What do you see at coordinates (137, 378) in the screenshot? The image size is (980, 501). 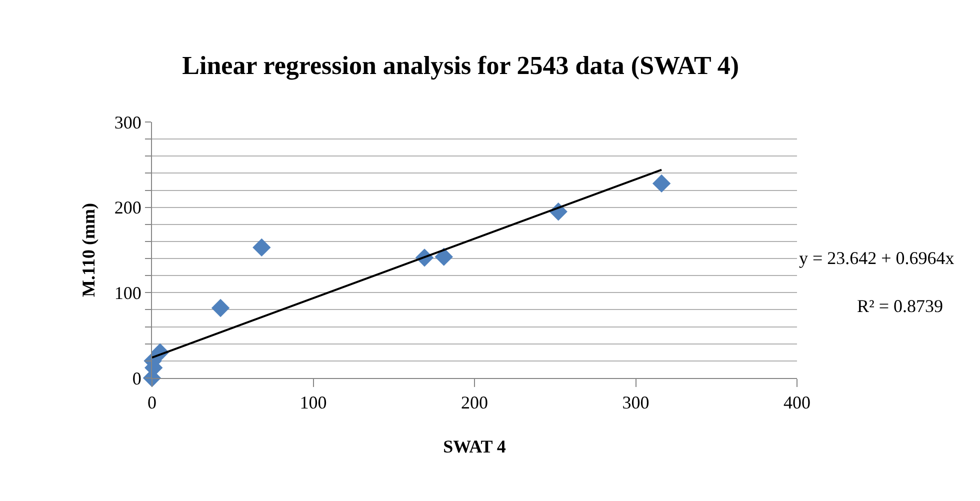 I see `y-tick-label: 0` at bounding box center [137, 378].